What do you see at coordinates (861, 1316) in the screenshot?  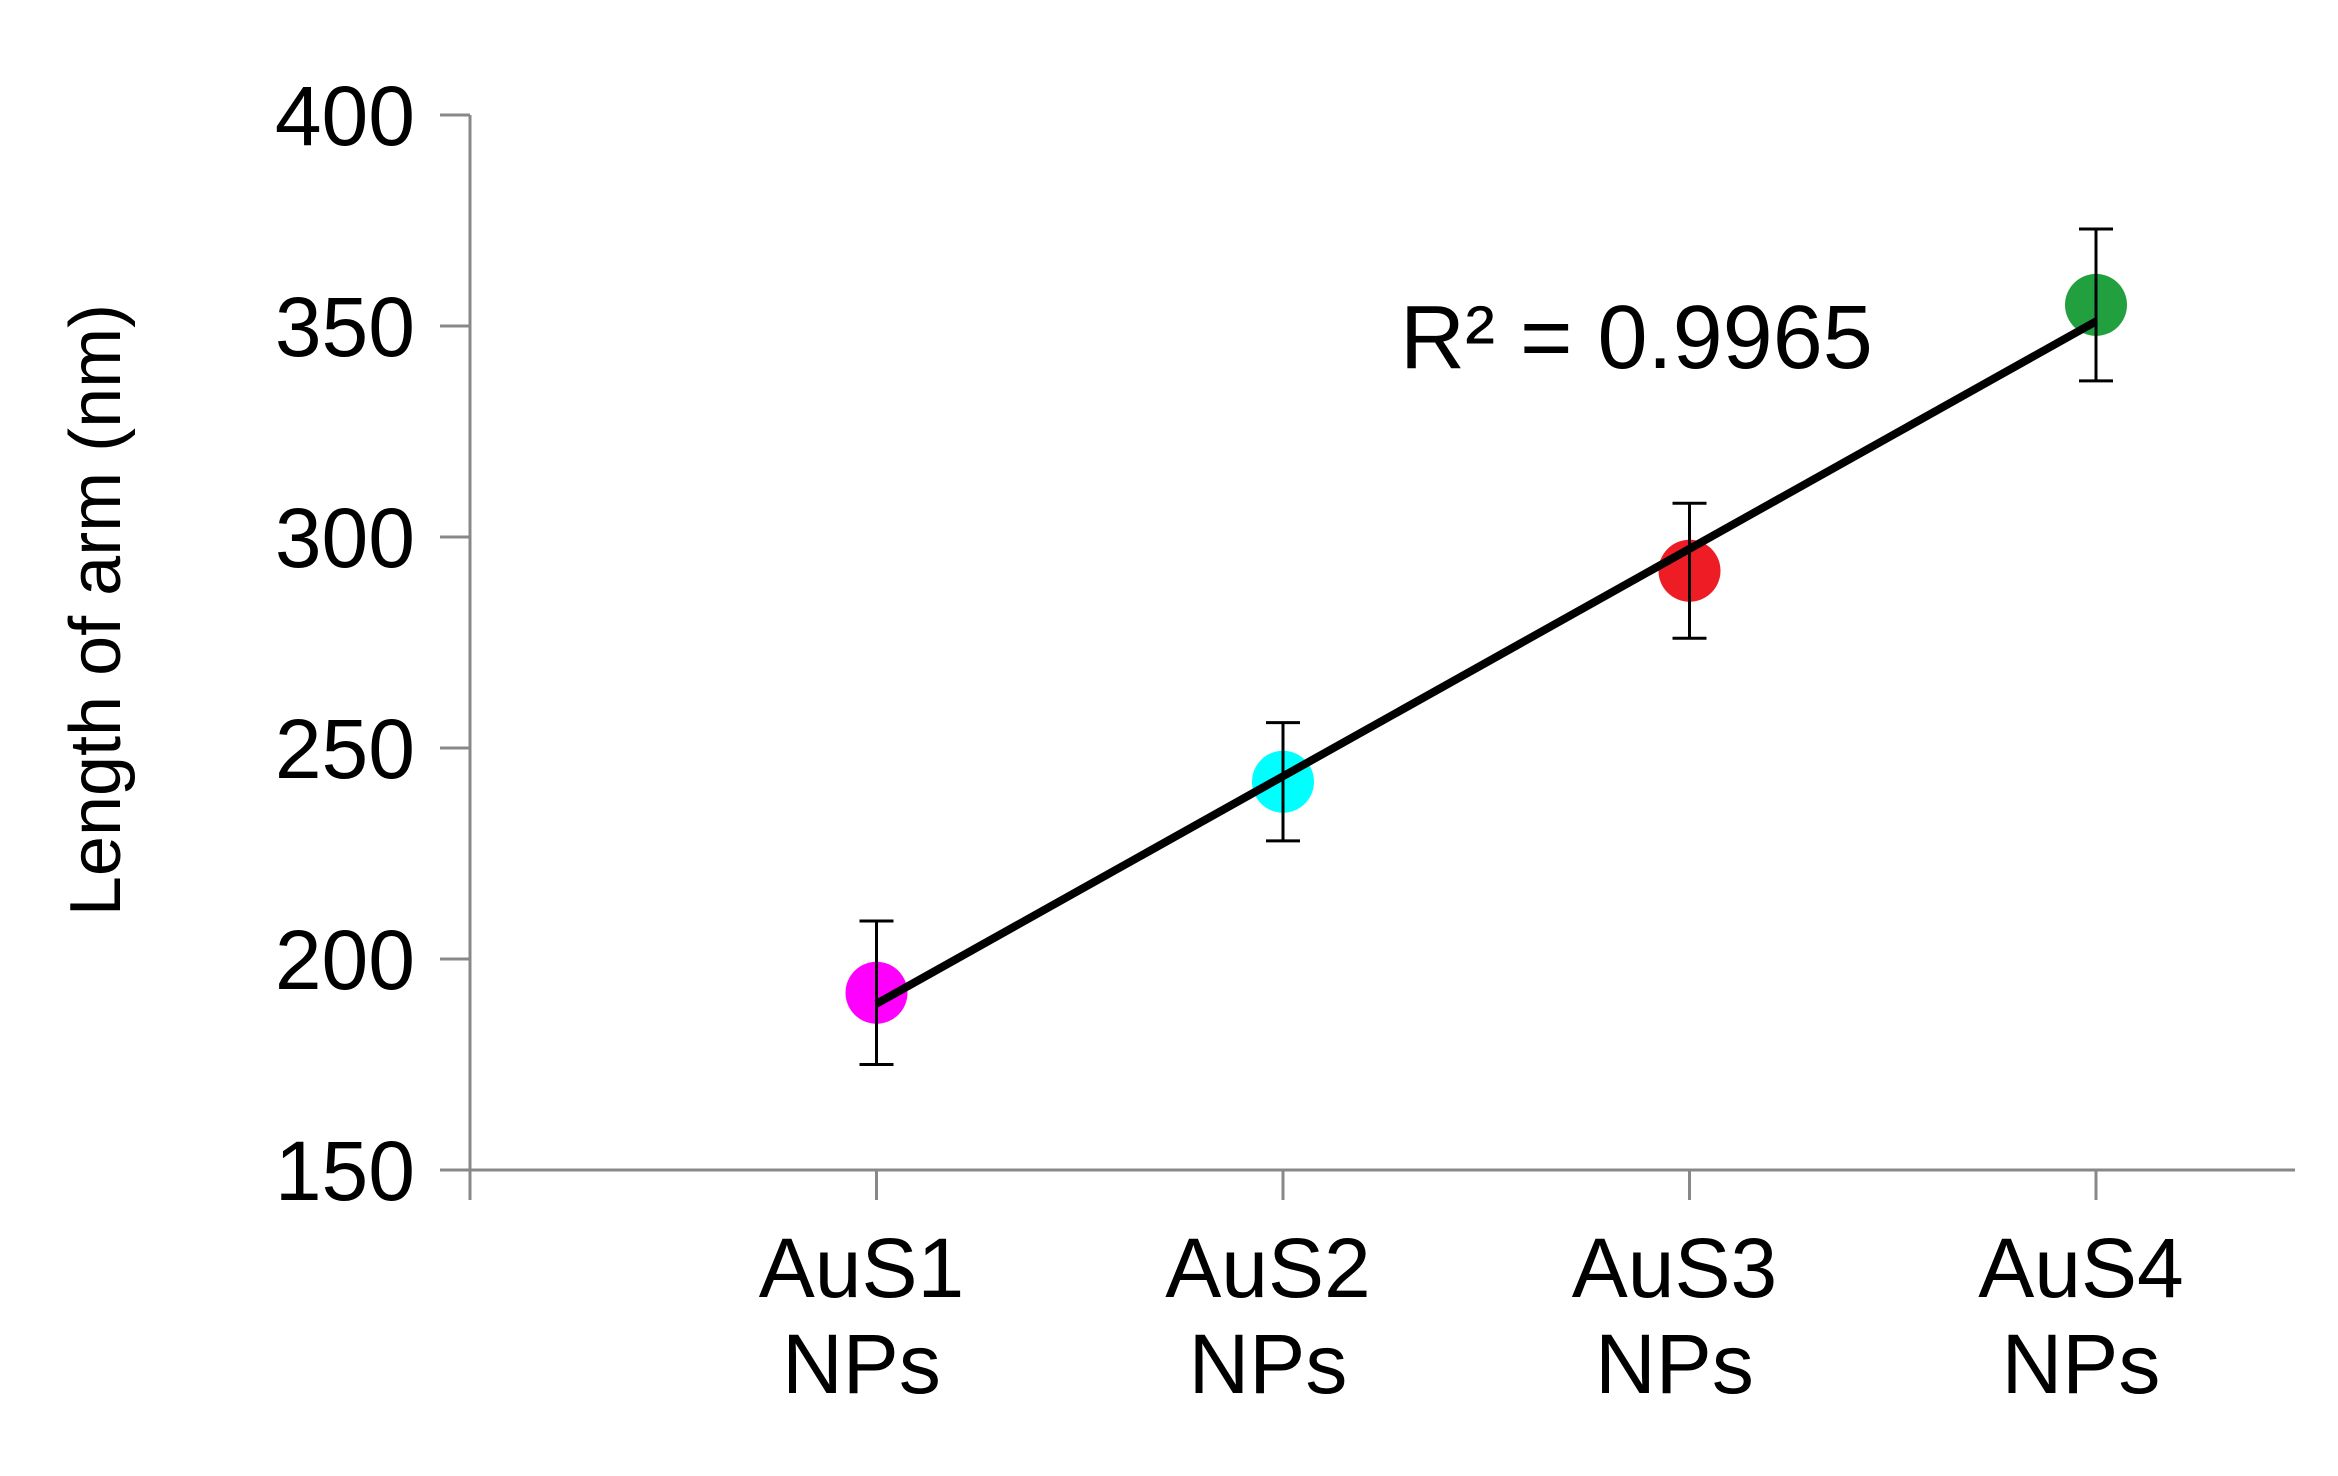 I see `x-tick-label: AuS1 NPs` at bounding box center [861, 1316].